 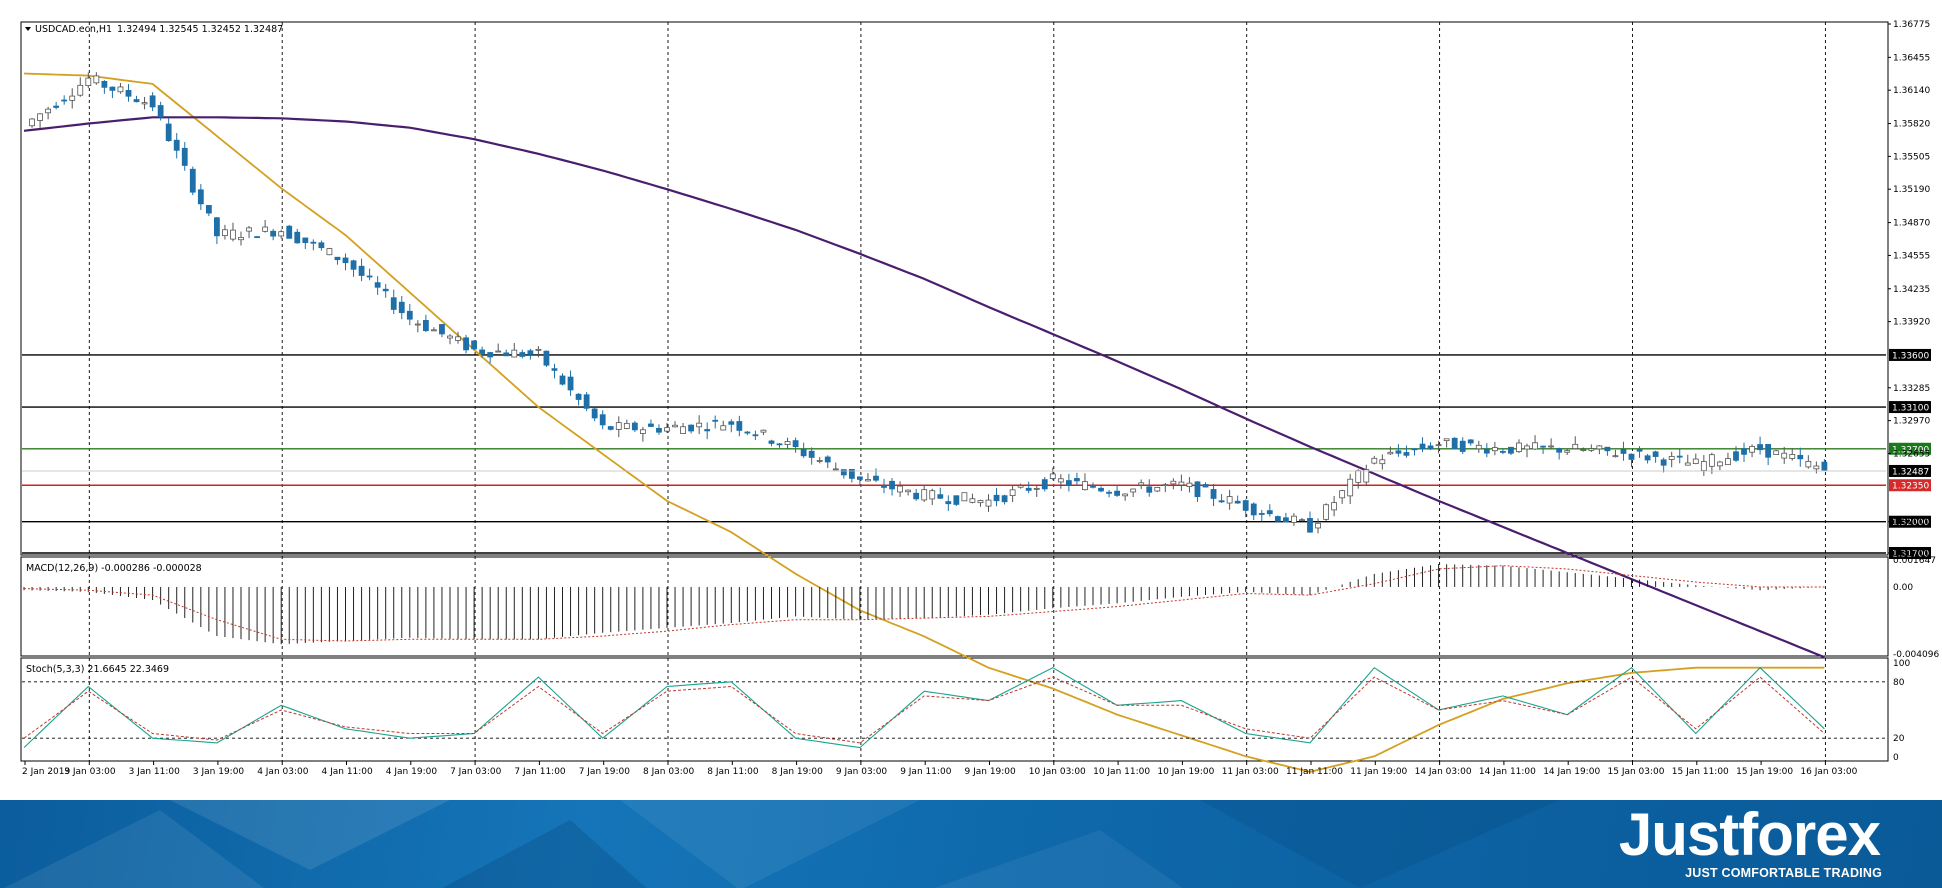 What do you see at coordinates (1507, 772) in the screenshot?
I see `time-tick-label: 14 Jan 11:00` at bounding box center [1507, 772].